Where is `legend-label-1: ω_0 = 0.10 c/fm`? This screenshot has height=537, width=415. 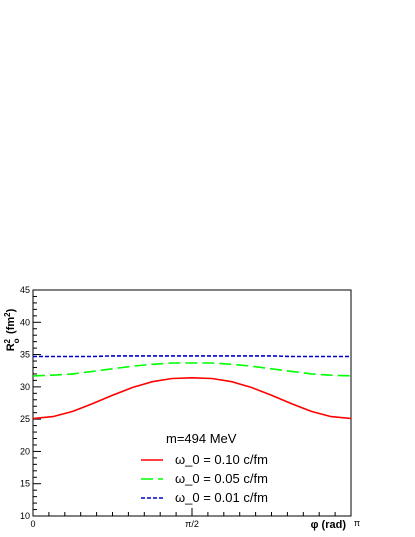
legend-label-1: ω_0 = 0.10 c/fm is located at coordinates (221, 459).